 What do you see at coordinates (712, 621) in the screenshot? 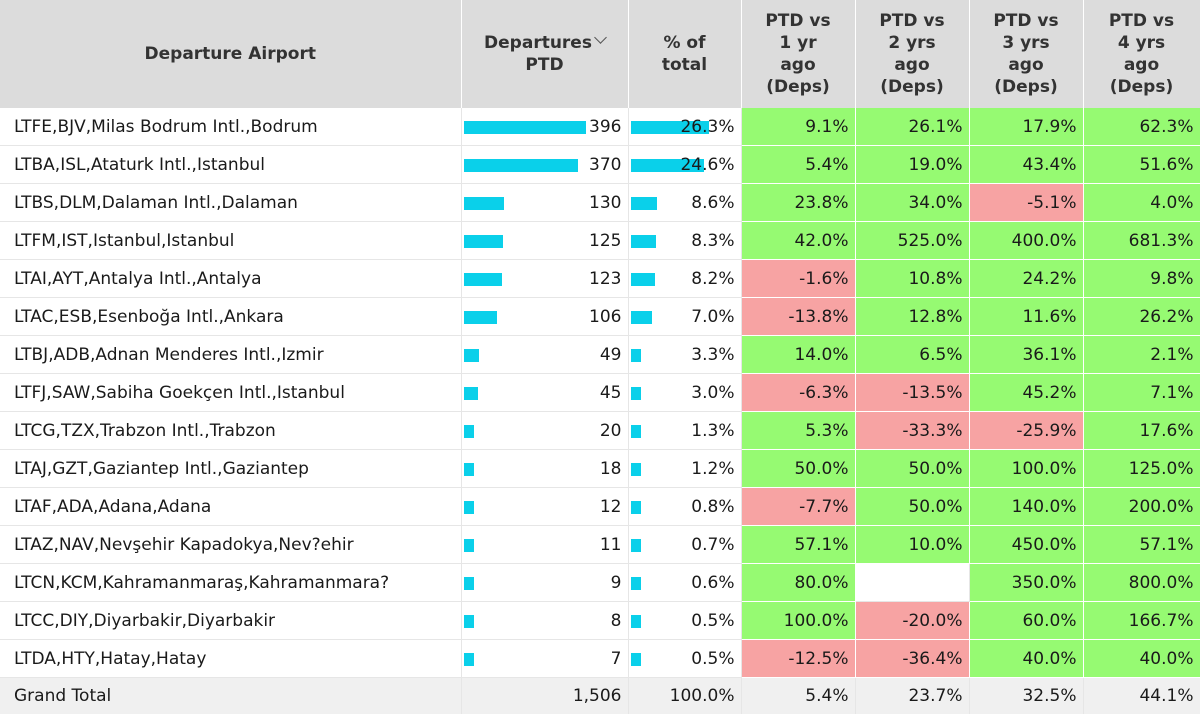
I see `pct-total-value: 0.5%` at bounding box center [712, 621].